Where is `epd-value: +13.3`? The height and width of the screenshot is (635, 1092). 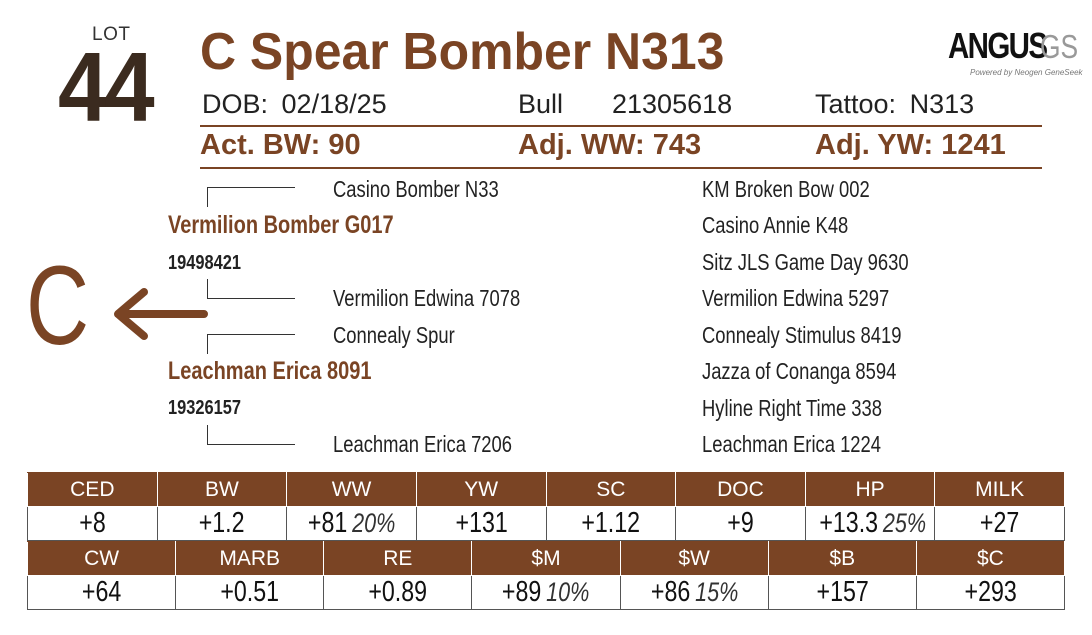 epd-value: +13.3 is located at coordinates (848, 523).